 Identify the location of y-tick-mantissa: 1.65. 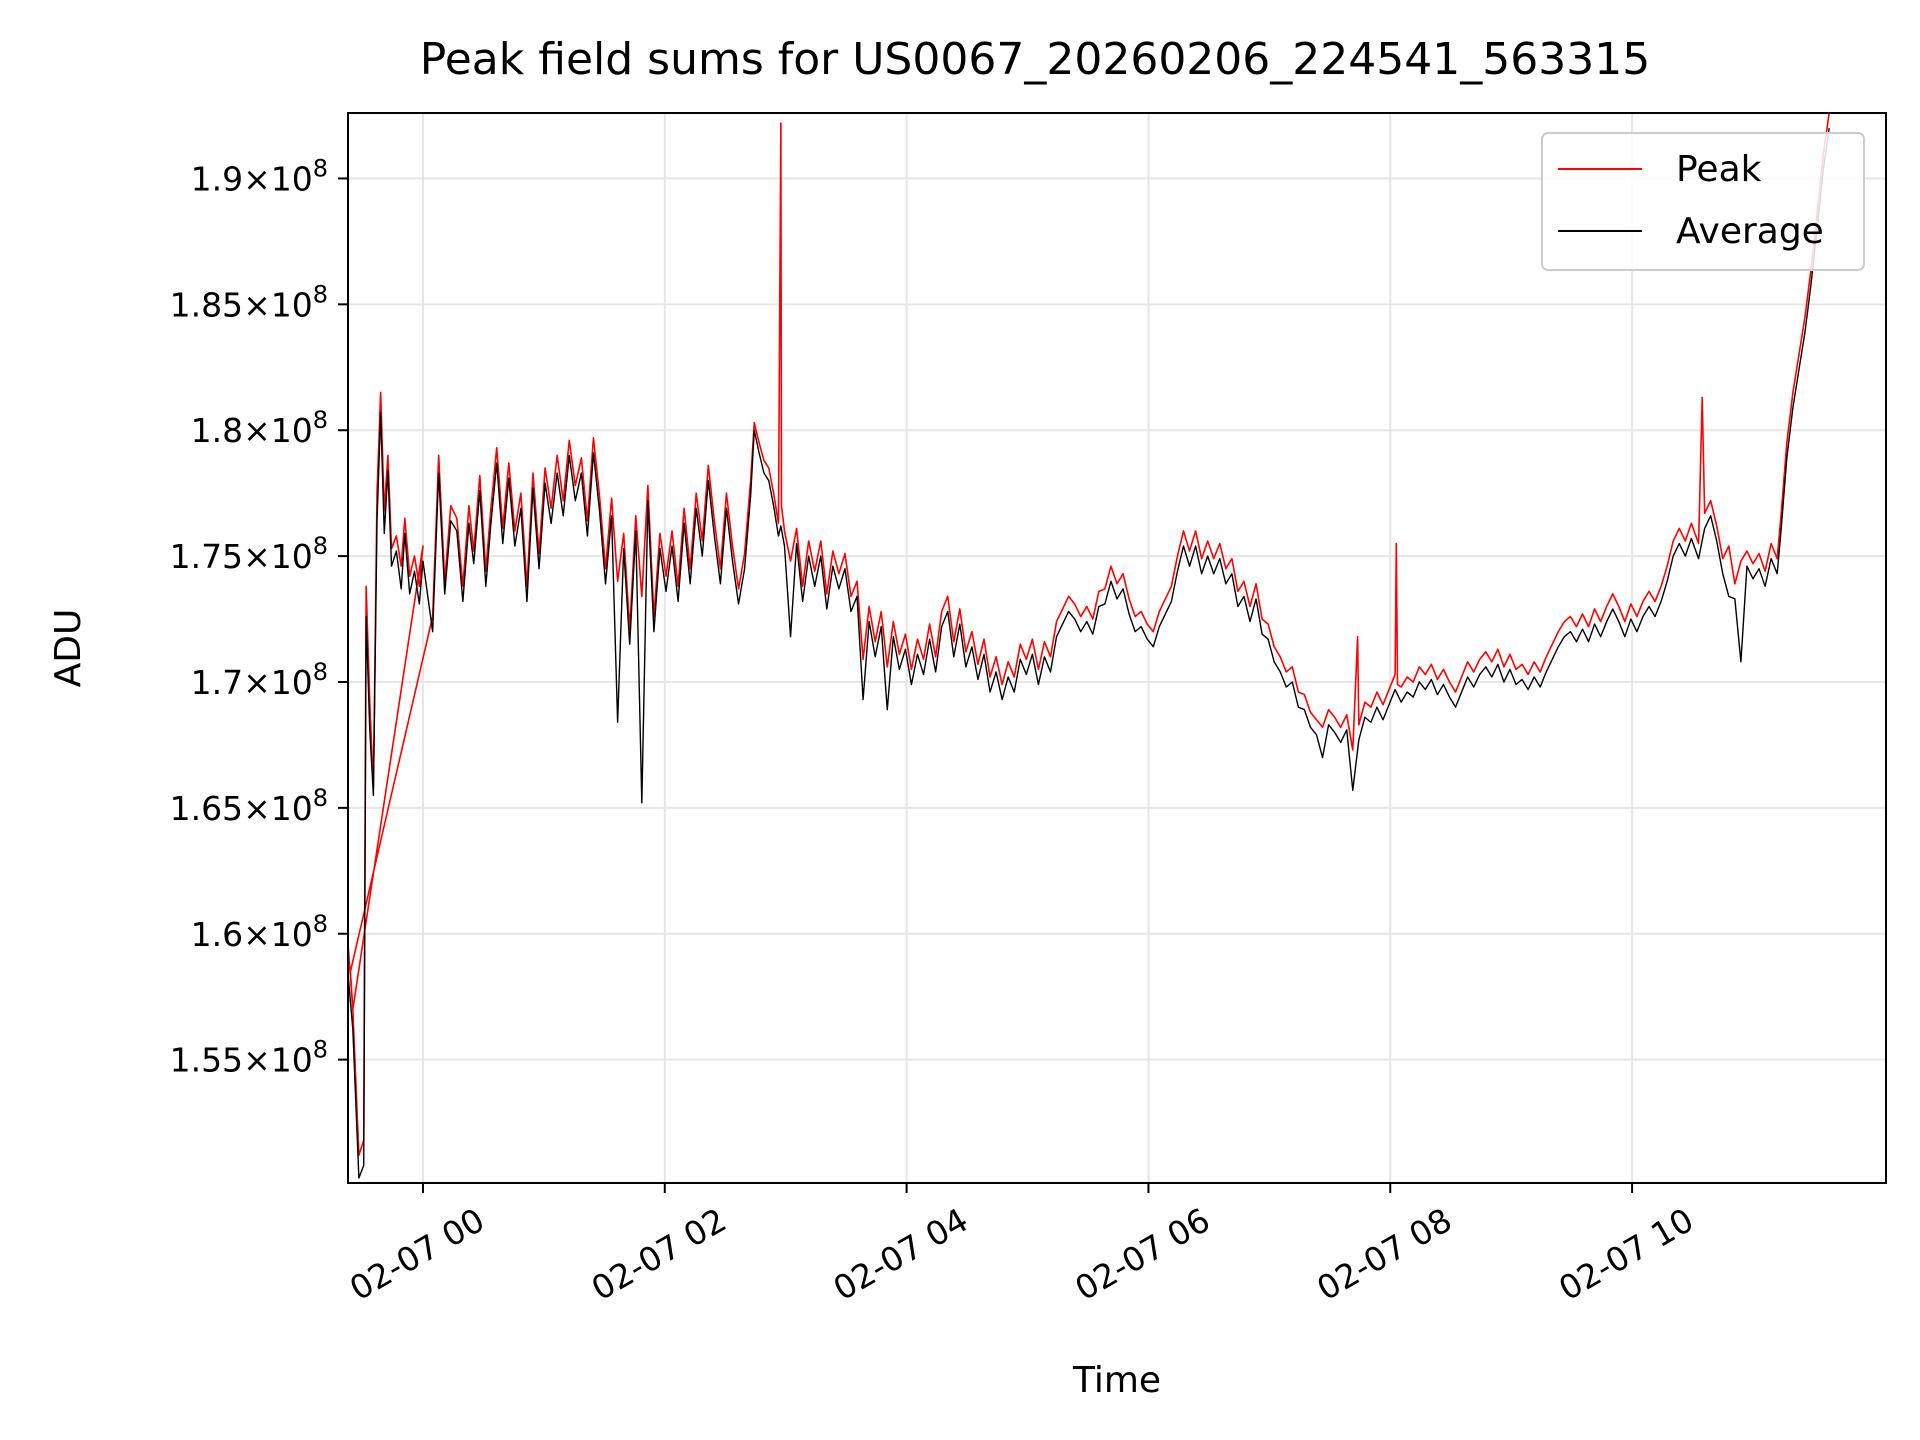
(206, 808).